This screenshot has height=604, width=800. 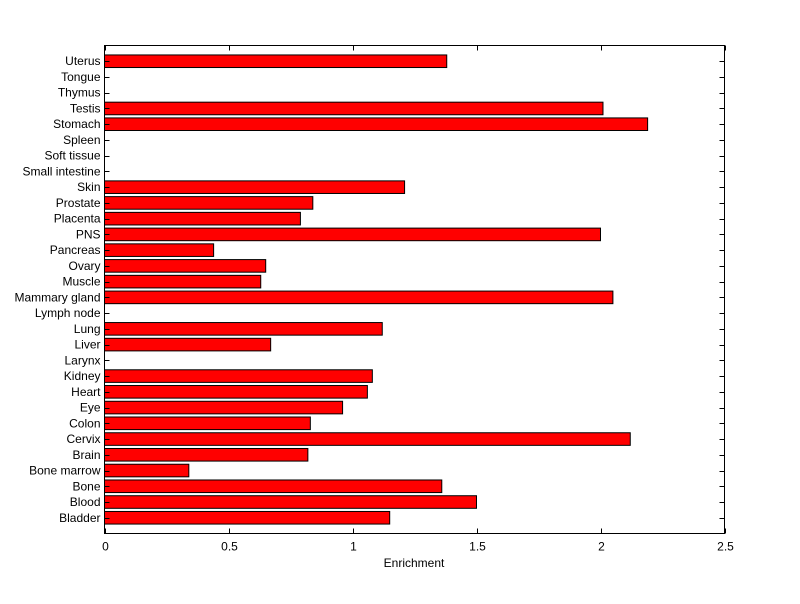 What do you see at coordinates (86, 486) in the screenshot?
I see `y-tick-label: Bone` at bounding box center [86, 486].